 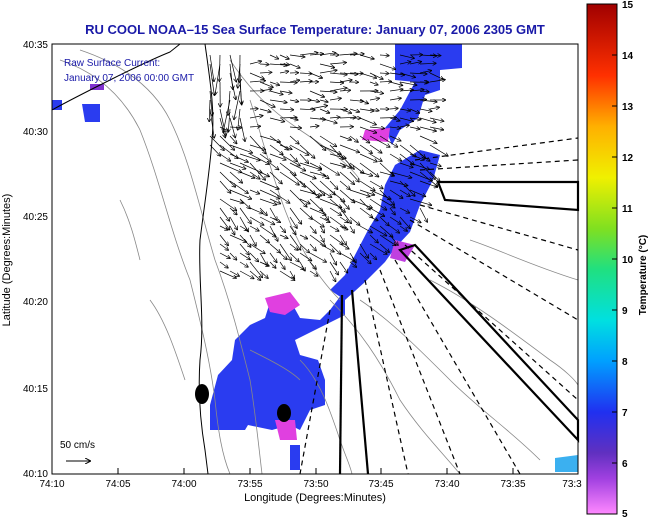 I want to click on y-tick-label: 40:35, so click(x=35, y=45).